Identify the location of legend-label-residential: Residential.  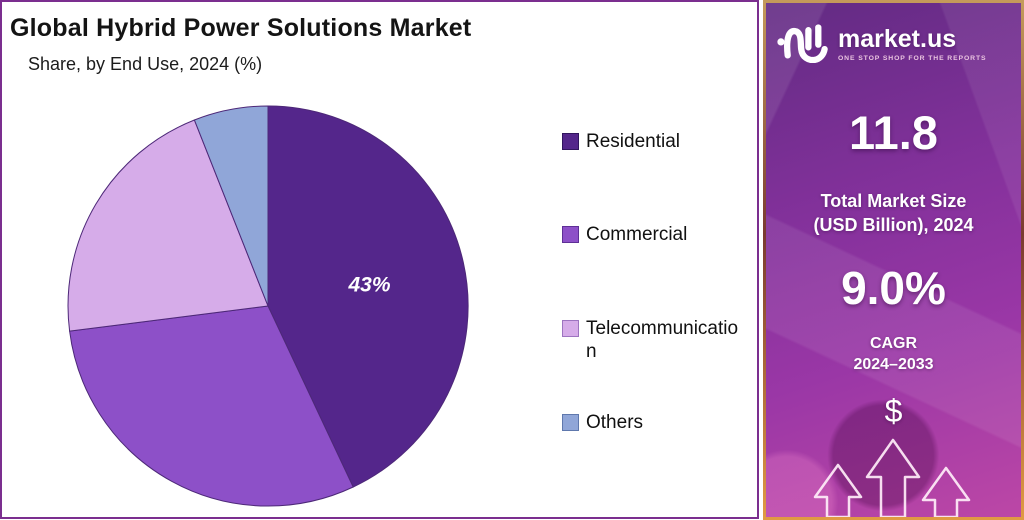
(633, 141).